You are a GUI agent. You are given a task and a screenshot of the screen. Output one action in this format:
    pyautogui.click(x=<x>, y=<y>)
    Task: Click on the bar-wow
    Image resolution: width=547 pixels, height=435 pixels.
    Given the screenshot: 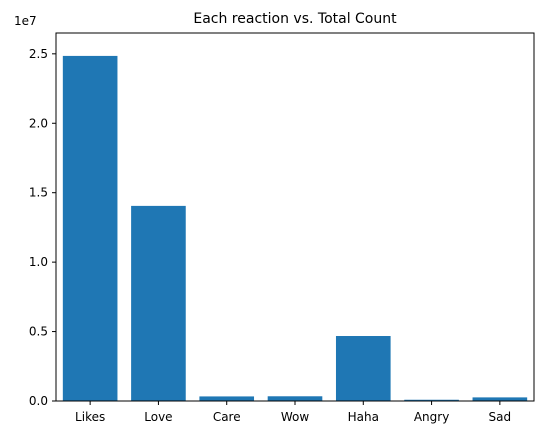 What is the action you would take?
    pyautogui.click(x=295, y=398)
    